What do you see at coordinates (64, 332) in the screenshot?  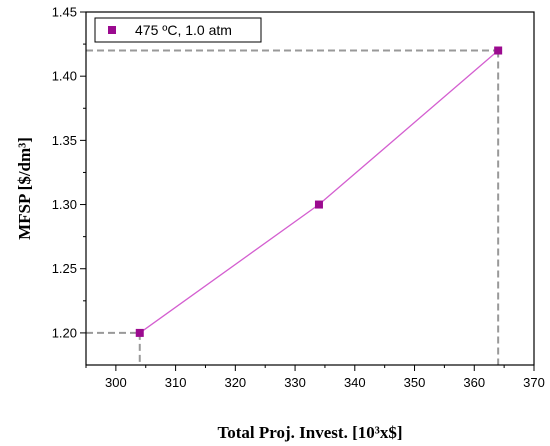 I see `y-tick-label: 1.20` at bounding box center [64, 332].